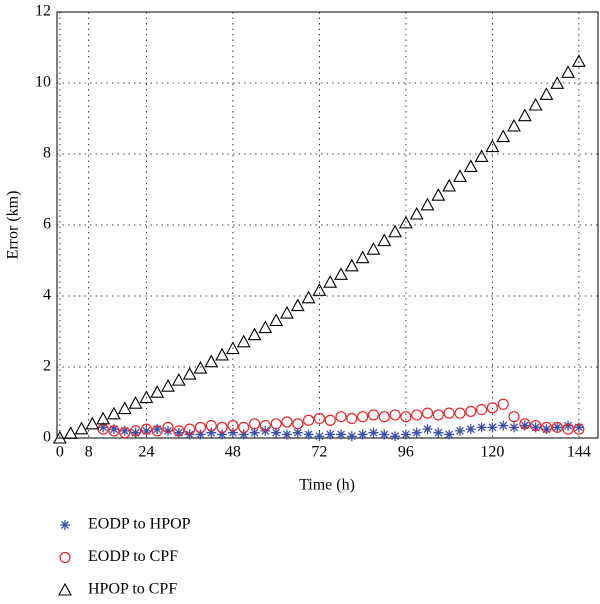 The image size is (600, 604). What do you see at coordinates (89, 452) in the screenshot?
I see `x-tick-label: 8` at bounding box center [89, 452].